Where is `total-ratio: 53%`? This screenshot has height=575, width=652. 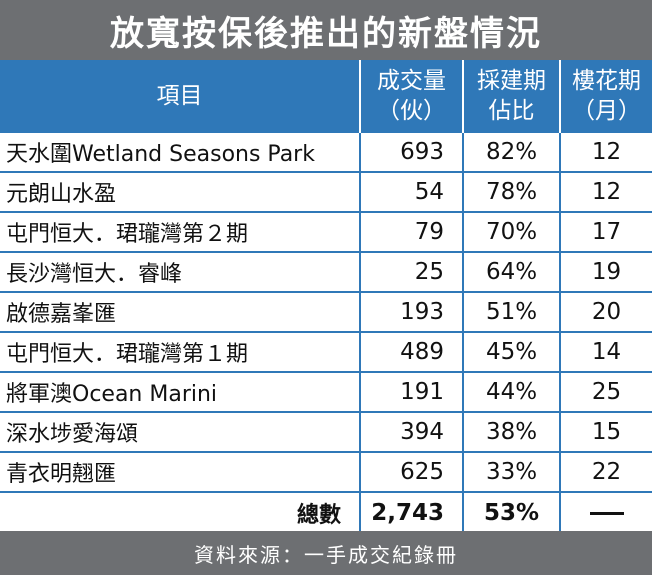
total-ratio: 53% is located at coordinates (511, 512).